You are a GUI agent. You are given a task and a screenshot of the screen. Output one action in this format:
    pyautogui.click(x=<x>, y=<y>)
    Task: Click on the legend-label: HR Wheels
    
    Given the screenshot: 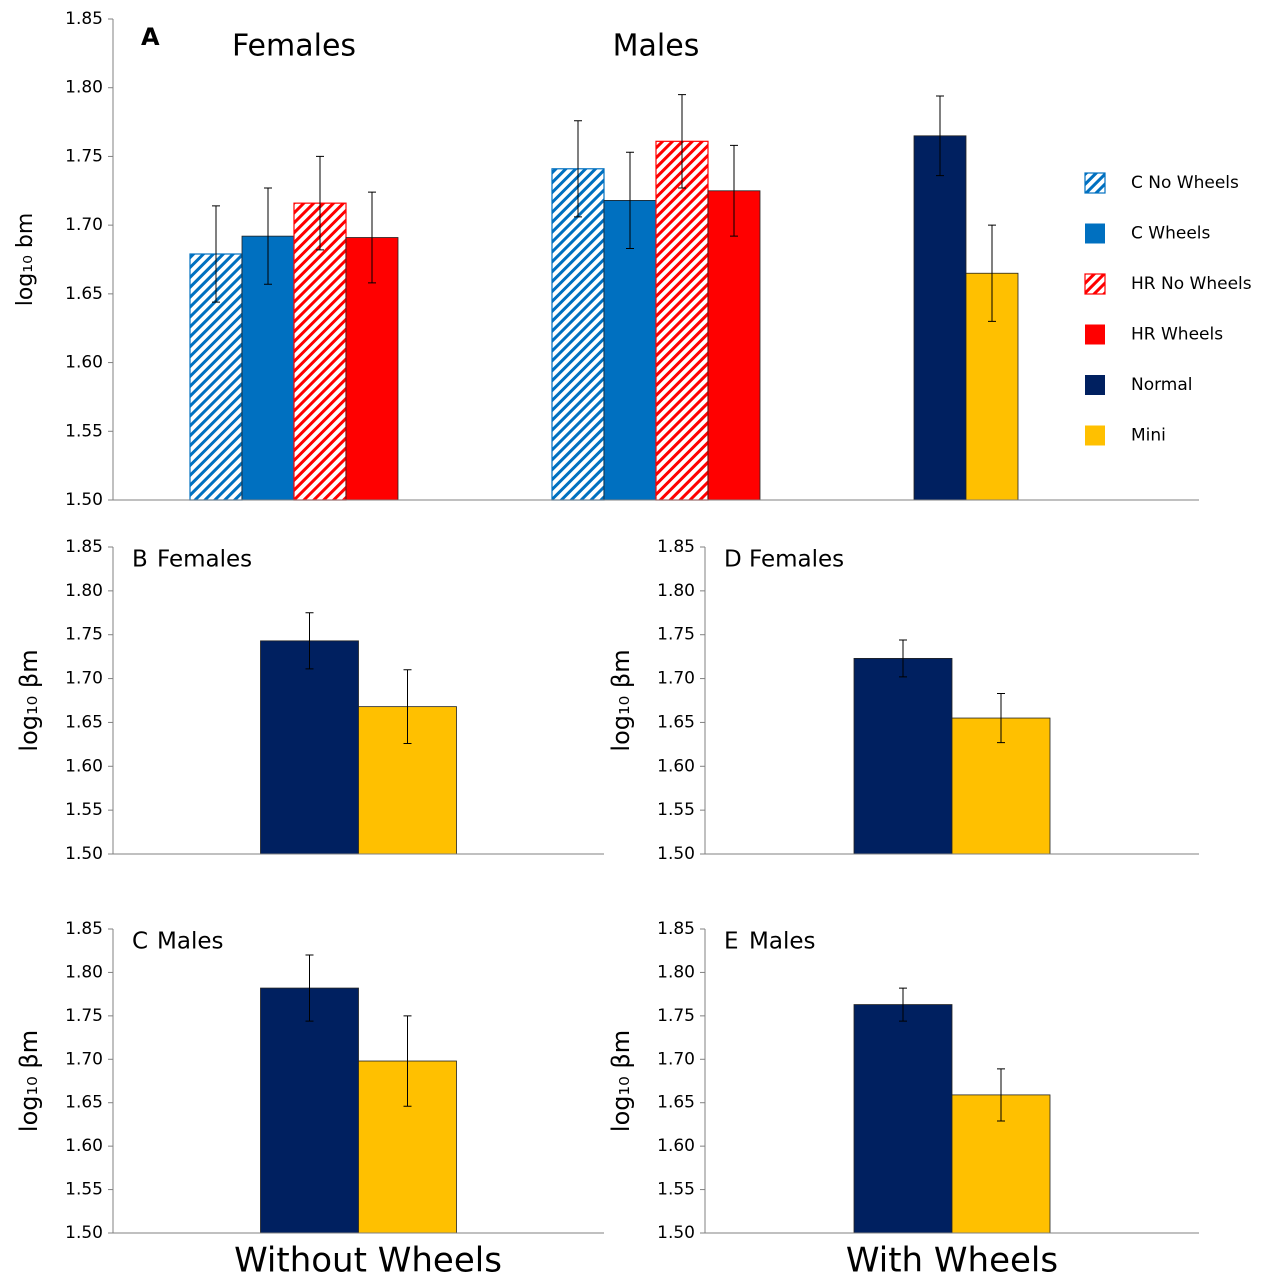 What is the action you would take?
    pyautogui.click(x=1177, y=335)
    